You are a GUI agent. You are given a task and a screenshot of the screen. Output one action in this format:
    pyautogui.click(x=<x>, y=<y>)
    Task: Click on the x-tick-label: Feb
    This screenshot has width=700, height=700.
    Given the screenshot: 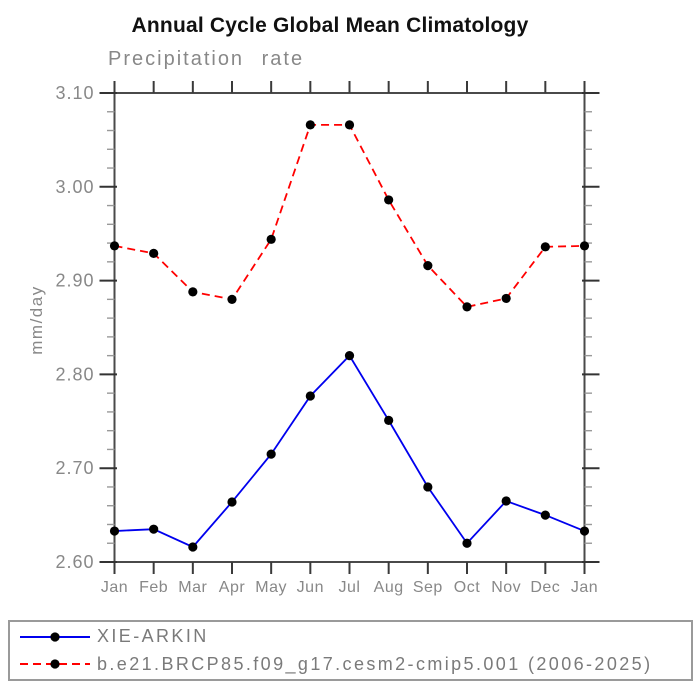 What is the action you would take?
    pyautogui.click(x=153, y=587)
    